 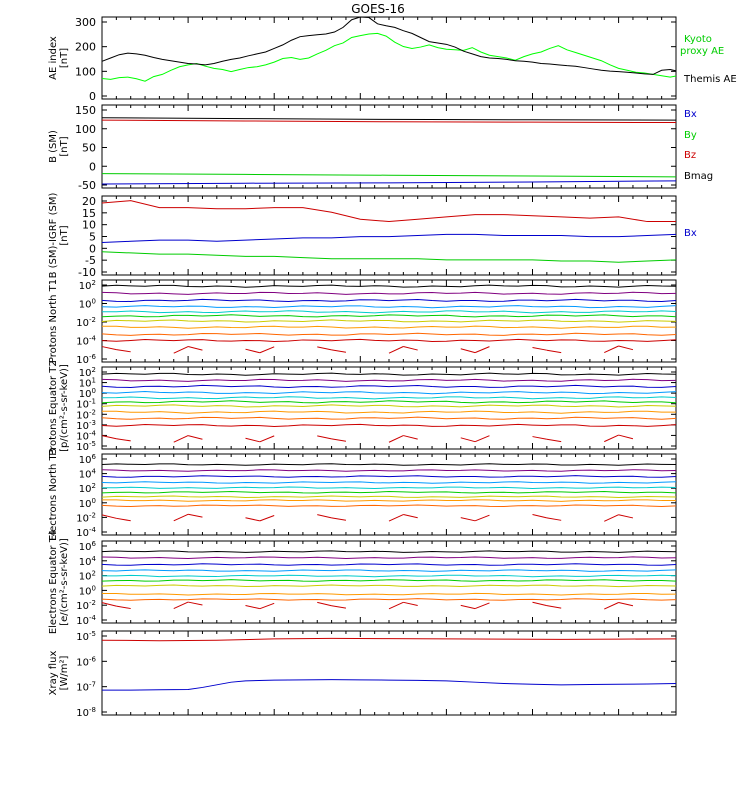 I want to click on series-line-By, so click(x=389, y=257).